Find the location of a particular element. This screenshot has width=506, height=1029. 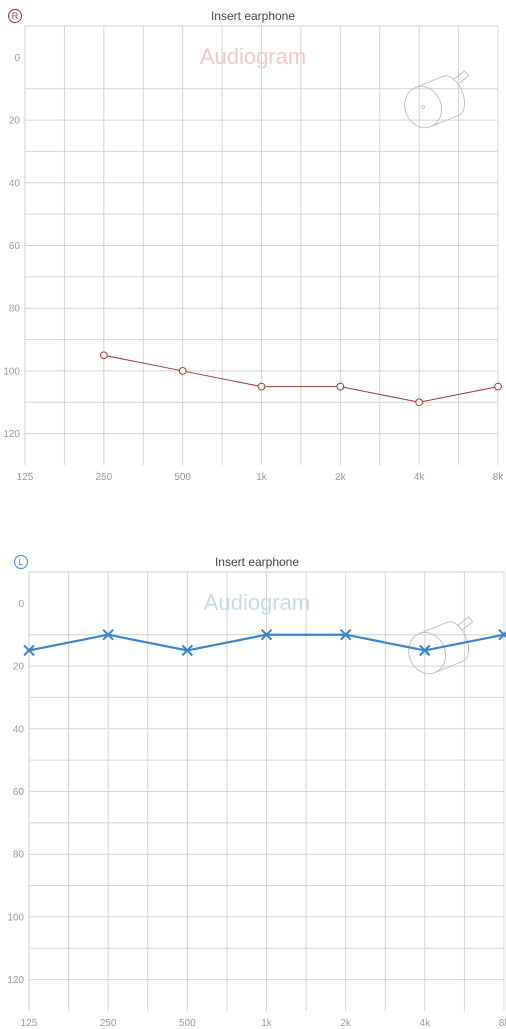

ear-label: L is located at coordinates (20, 562).